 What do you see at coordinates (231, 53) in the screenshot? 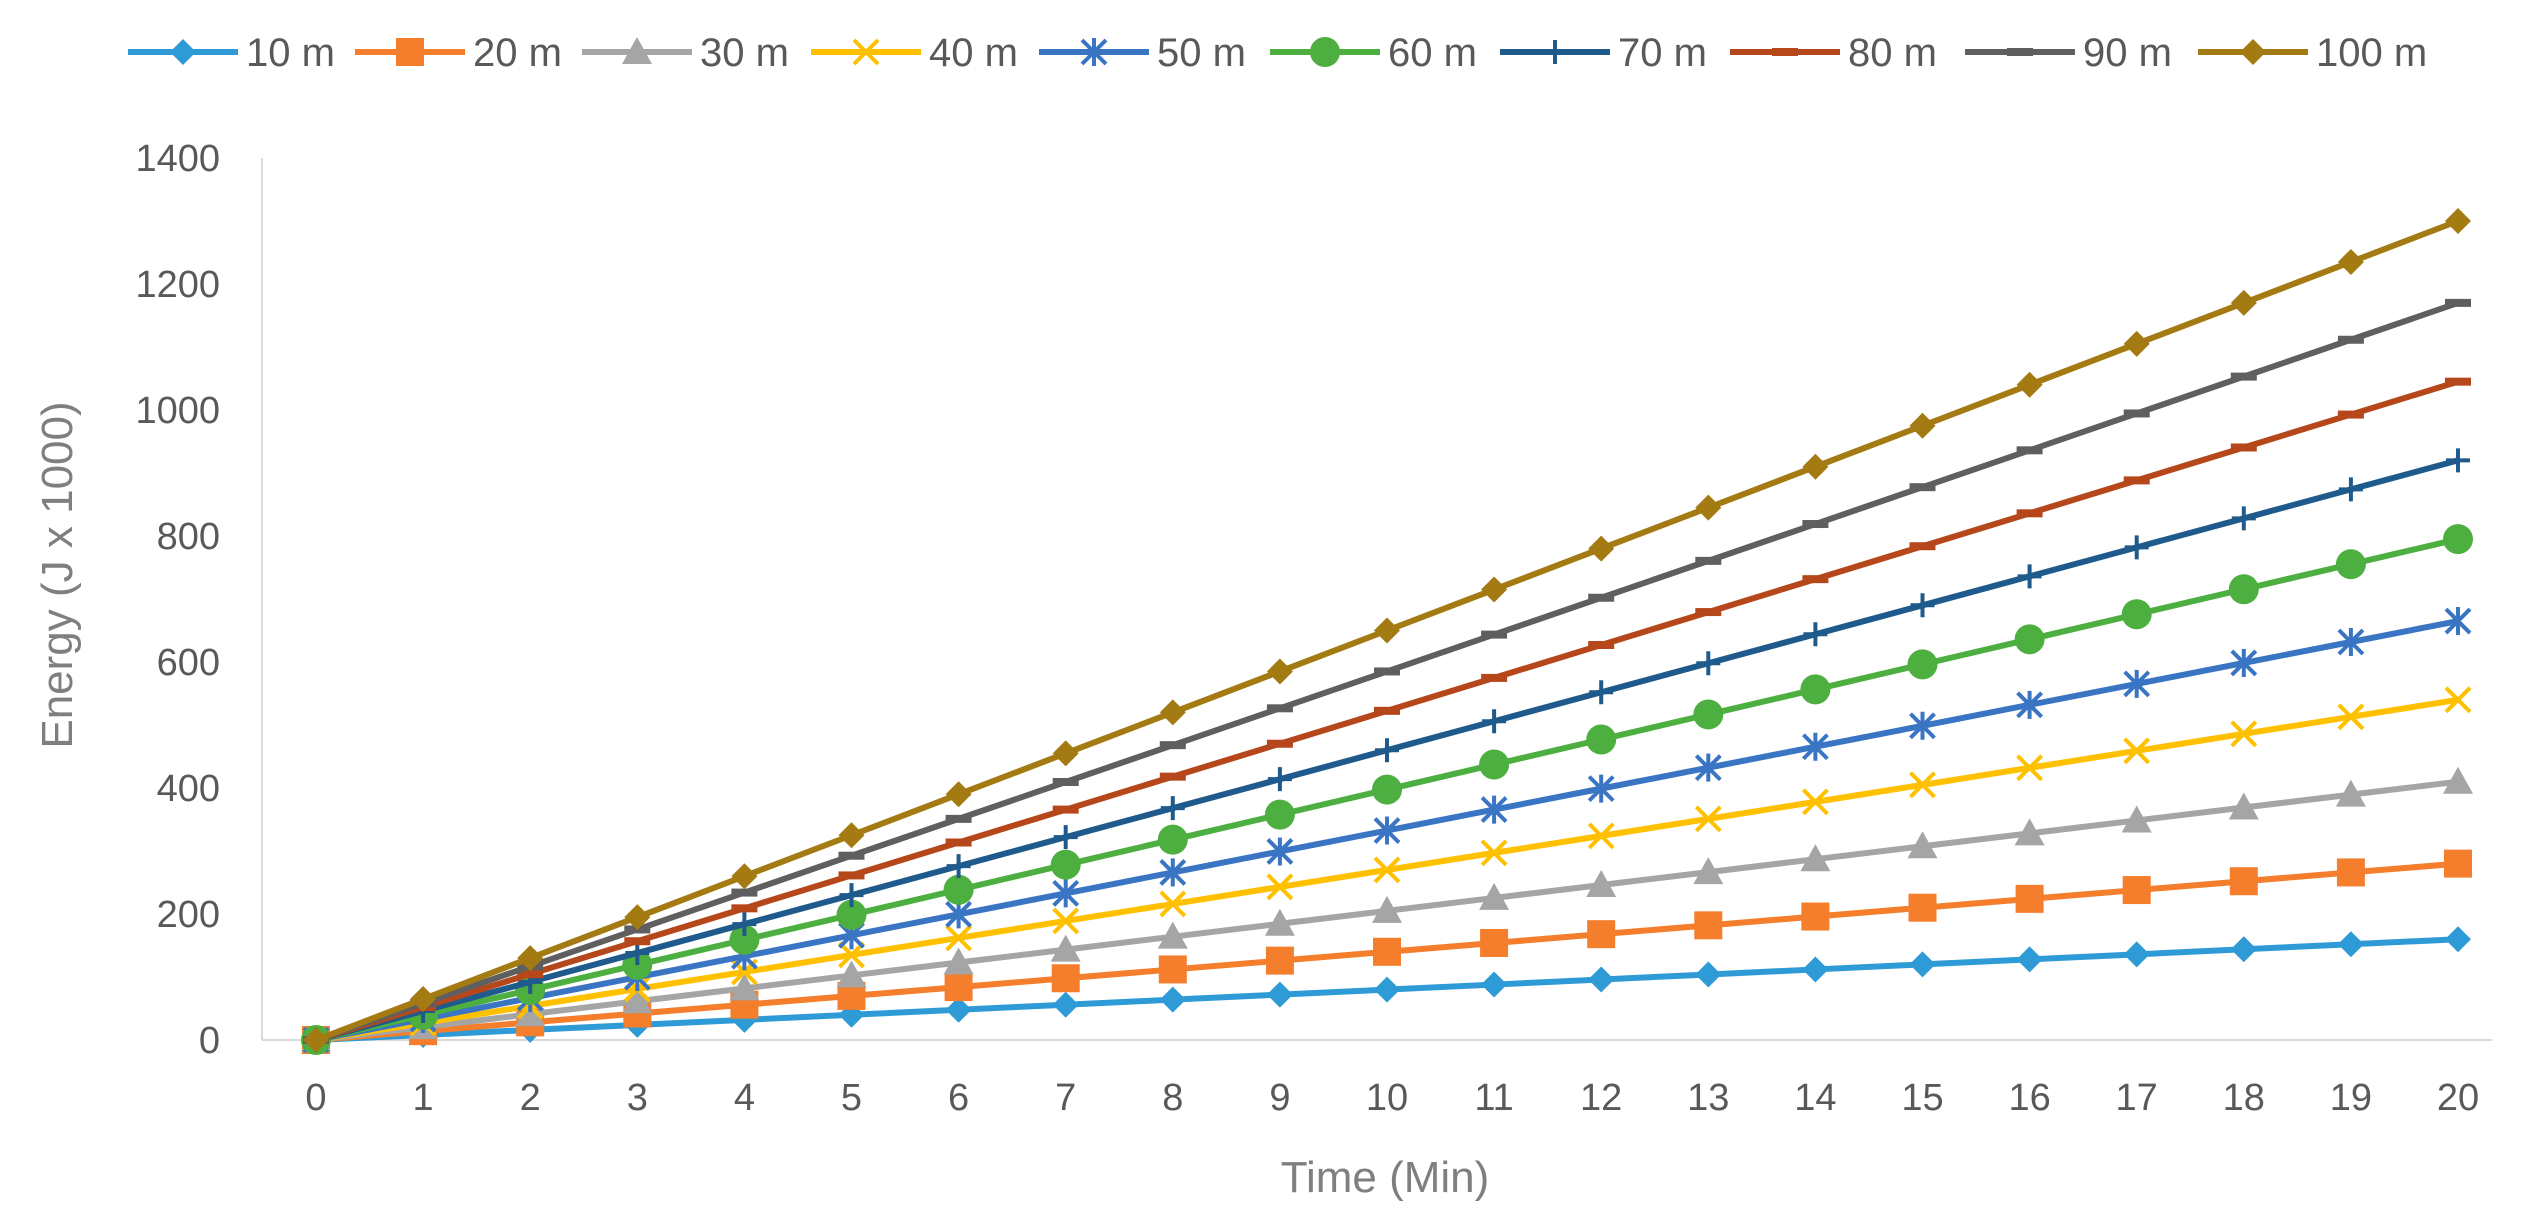
I see `legend-item: 10 m` at bounding box center [231, 53].